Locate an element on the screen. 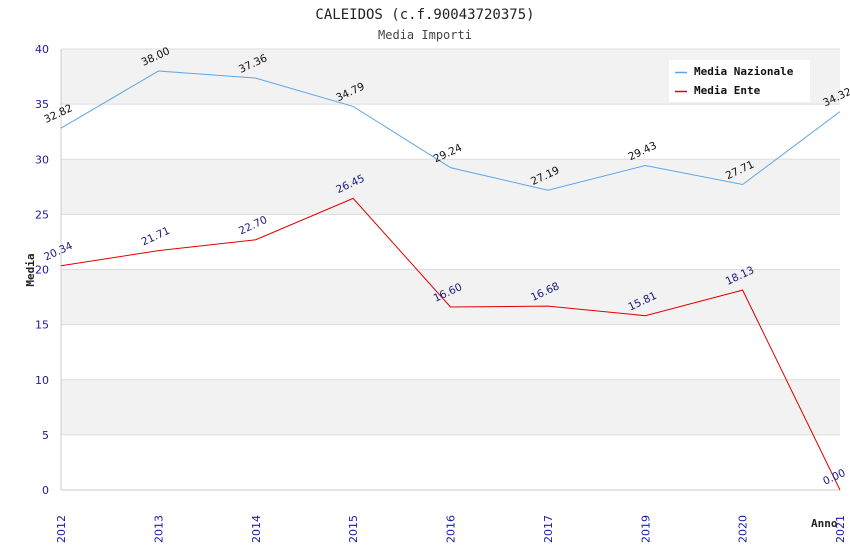 This screenshot has height=550, width=850. y-tick-label: 35 is located at coordinates (42, 104).